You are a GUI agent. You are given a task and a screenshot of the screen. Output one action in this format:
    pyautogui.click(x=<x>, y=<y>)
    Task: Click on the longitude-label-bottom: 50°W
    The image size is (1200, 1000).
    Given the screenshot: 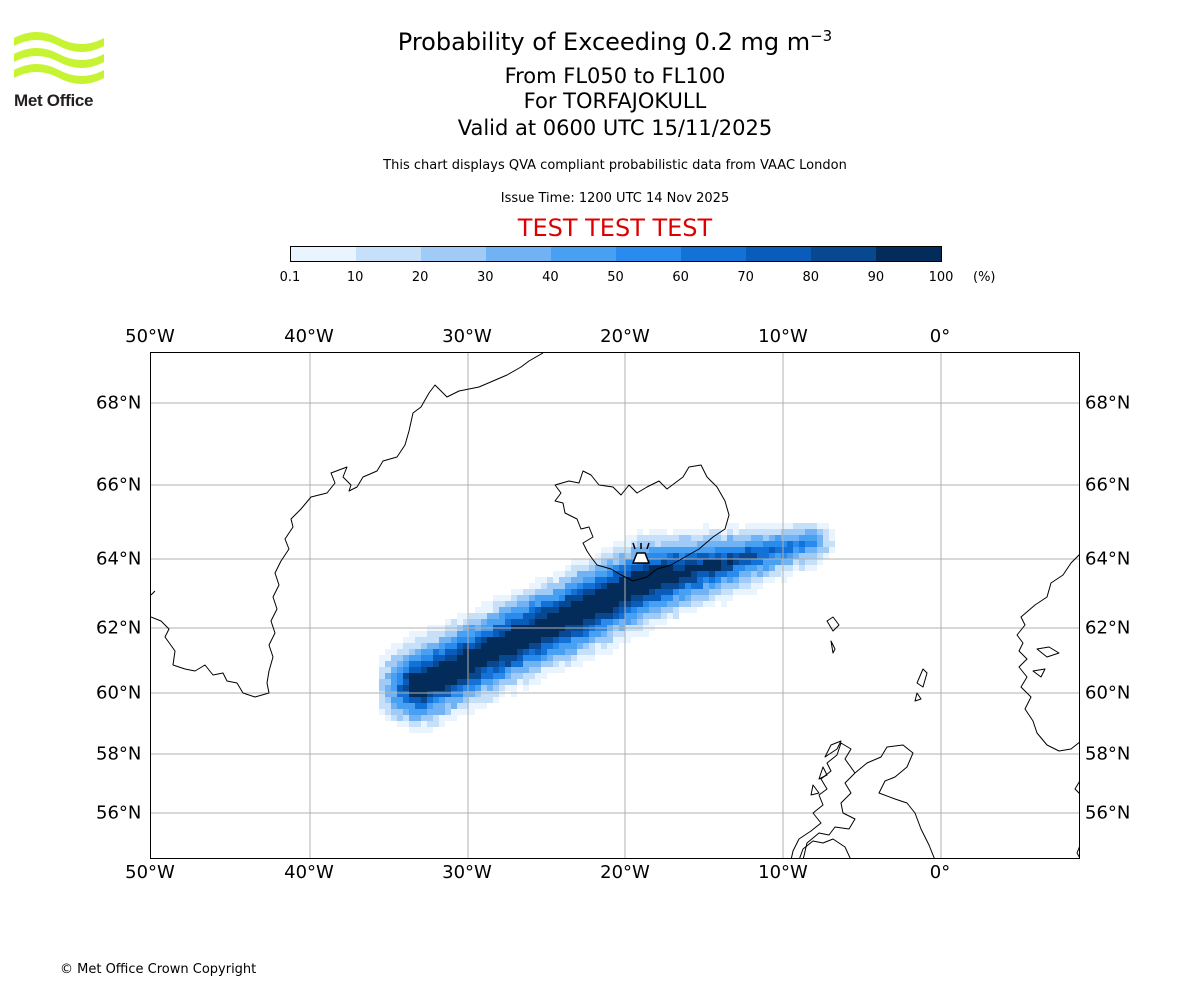 What is the action you would take?
    pyautogui.click(x=150, y=872)
    